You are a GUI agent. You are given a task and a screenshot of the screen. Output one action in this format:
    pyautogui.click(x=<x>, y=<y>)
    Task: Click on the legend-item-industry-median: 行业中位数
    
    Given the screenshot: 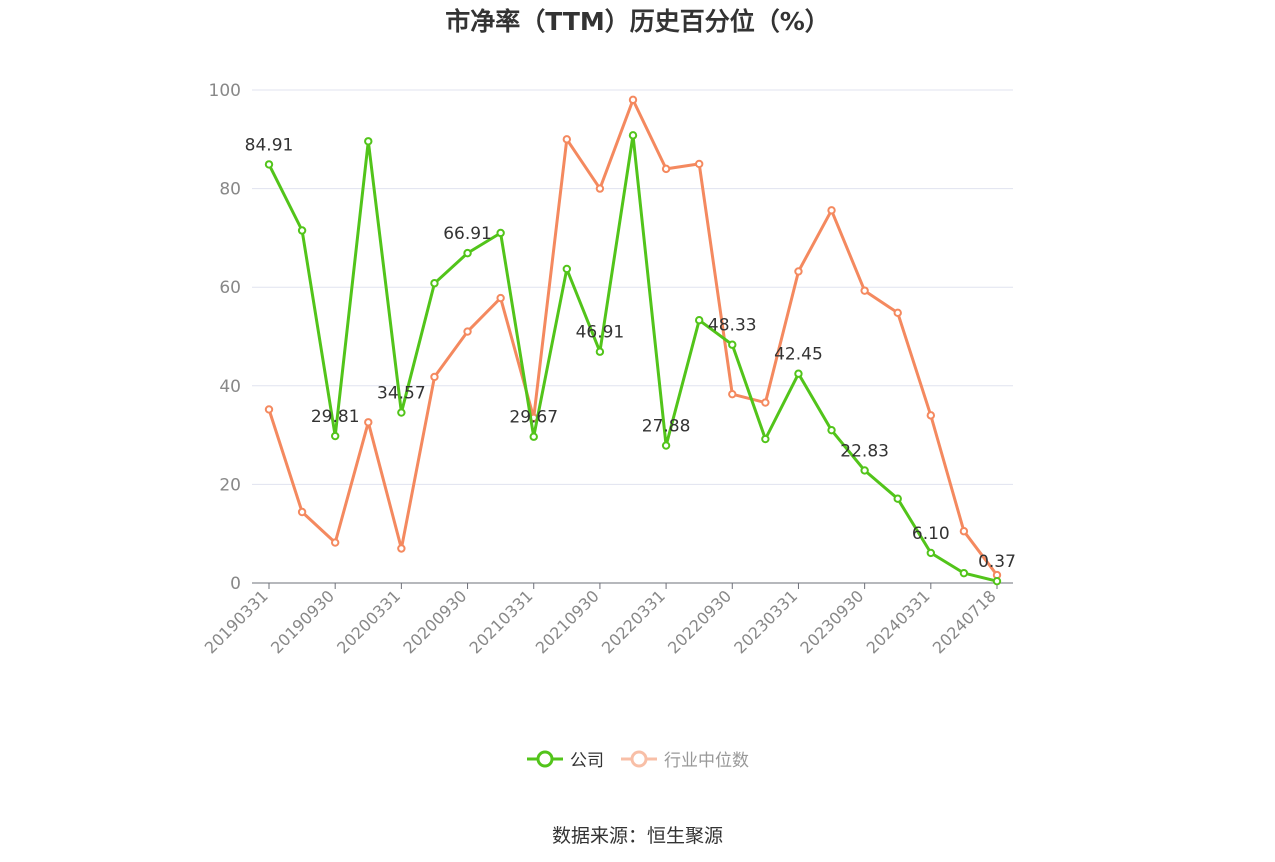 What is the action you would take?
    pyautogui.click(x=684, y=758)
    